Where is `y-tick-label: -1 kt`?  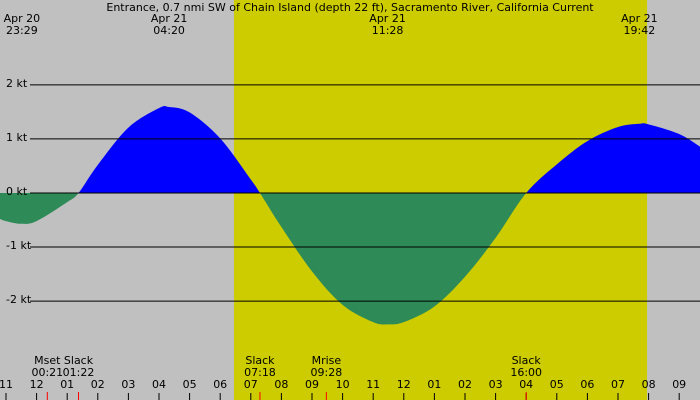
y-tick-label: -1 kt is located at coordinates (19, 245).